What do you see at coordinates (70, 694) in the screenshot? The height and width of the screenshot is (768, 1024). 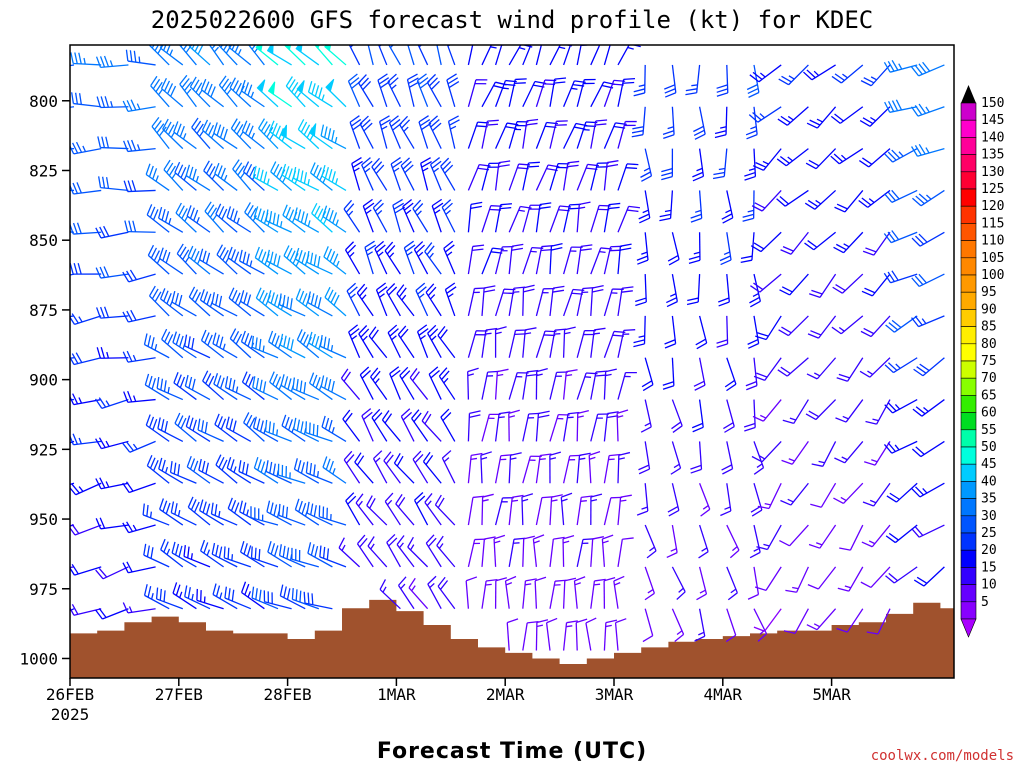 I see `x-tick-label: 26FEB` at bounding box center [70, 694].